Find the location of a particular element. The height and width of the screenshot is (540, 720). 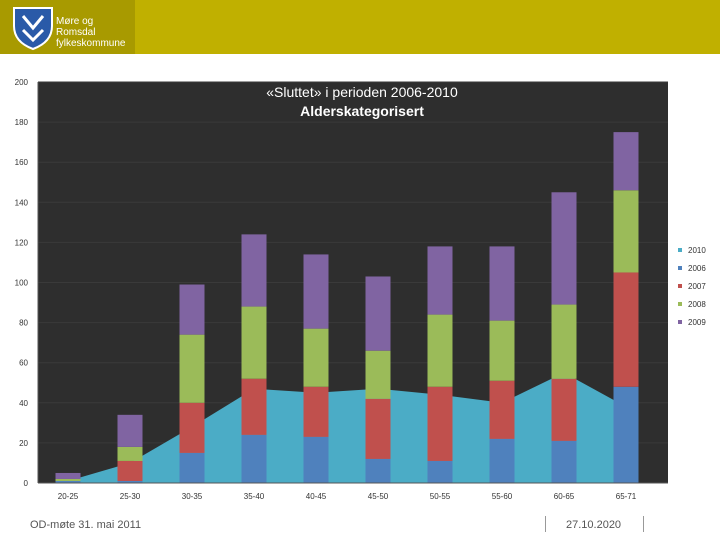

x-tick-label: 60-65 is located at coordinates (564, 496).